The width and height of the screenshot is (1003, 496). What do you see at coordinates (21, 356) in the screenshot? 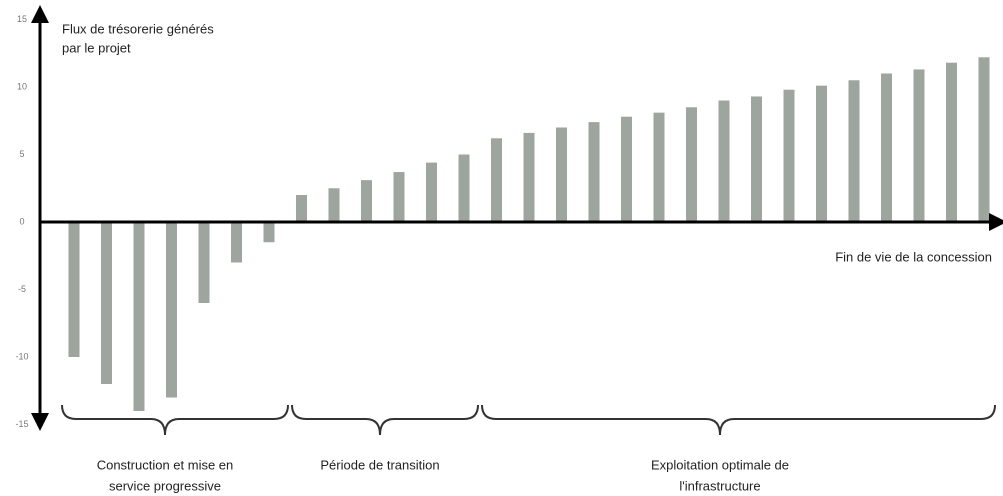
I see `y-tick-label: -10` at bounding box center [21, 356].